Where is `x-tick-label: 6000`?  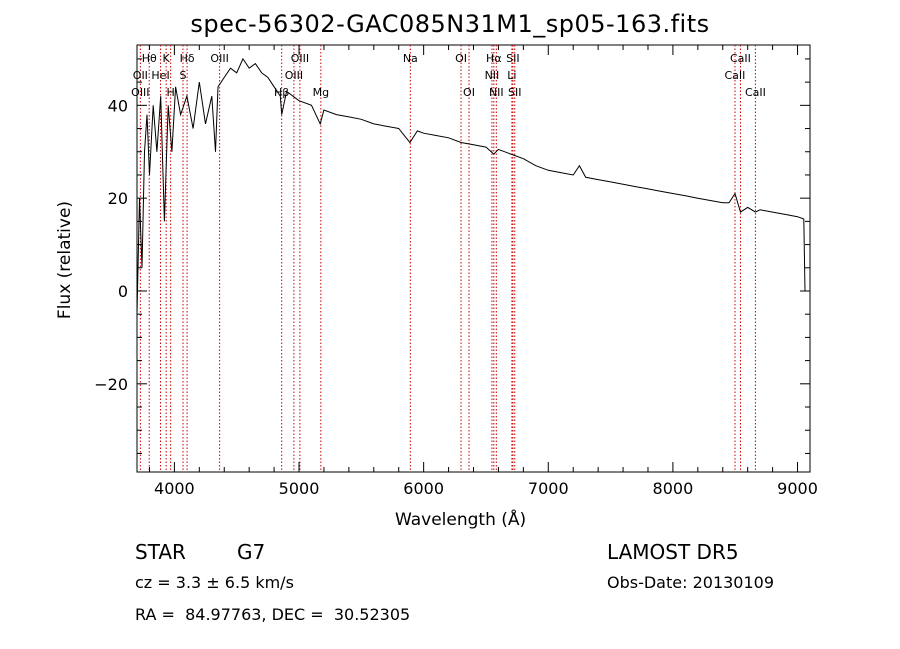
x-tick-label: 6000 is located at coordinates (423, 488).